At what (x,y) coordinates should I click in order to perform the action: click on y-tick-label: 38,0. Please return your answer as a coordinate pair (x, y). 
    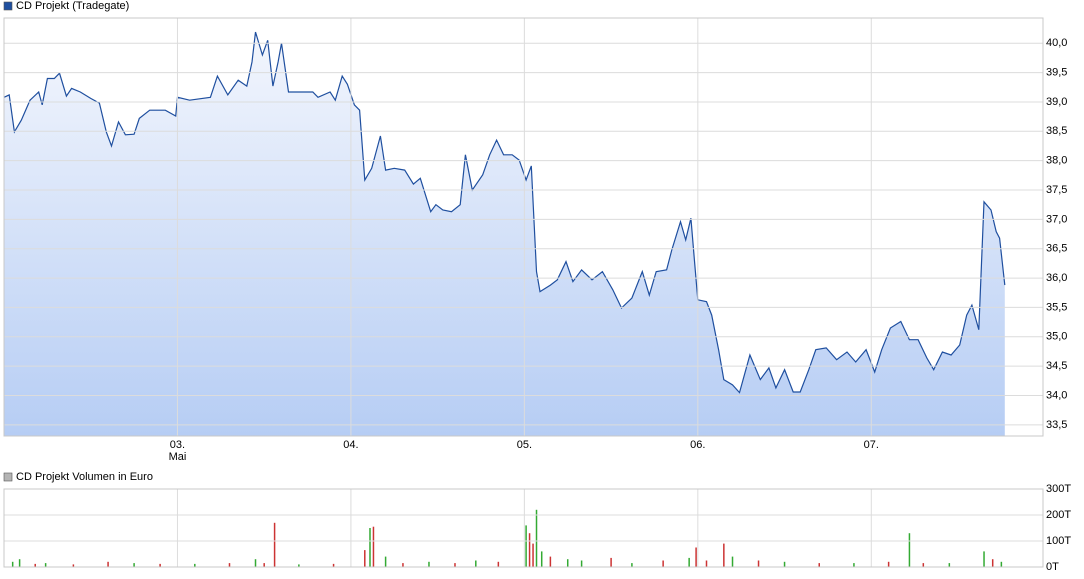
    Looking at the image, I should click on (1056, 161).